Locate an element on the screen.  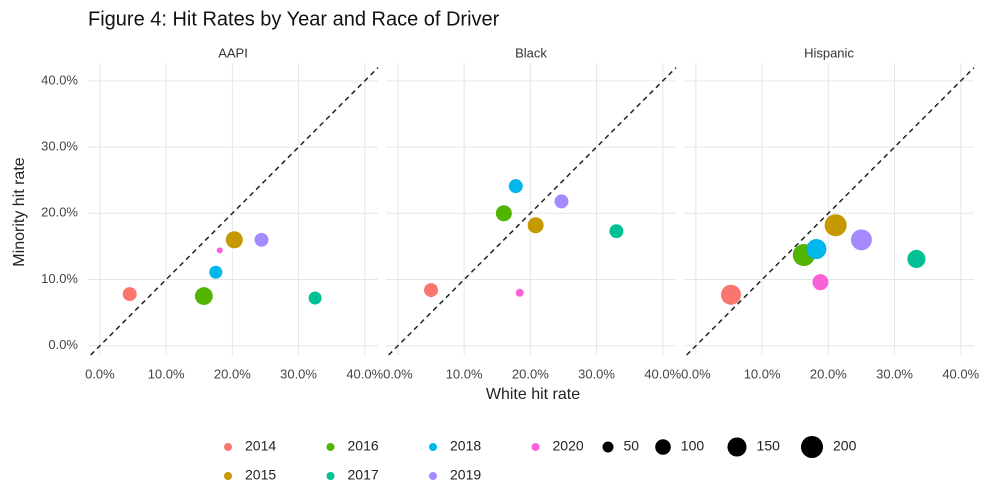
facet-label: Hispanic is located at coordinates (829, 52).